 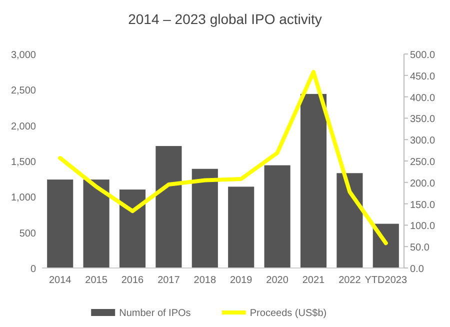 What do you see at coordinates (23, 198) in the screenshot?
I see `y-tick-label: 1,000` at bounding box center [23, 198].